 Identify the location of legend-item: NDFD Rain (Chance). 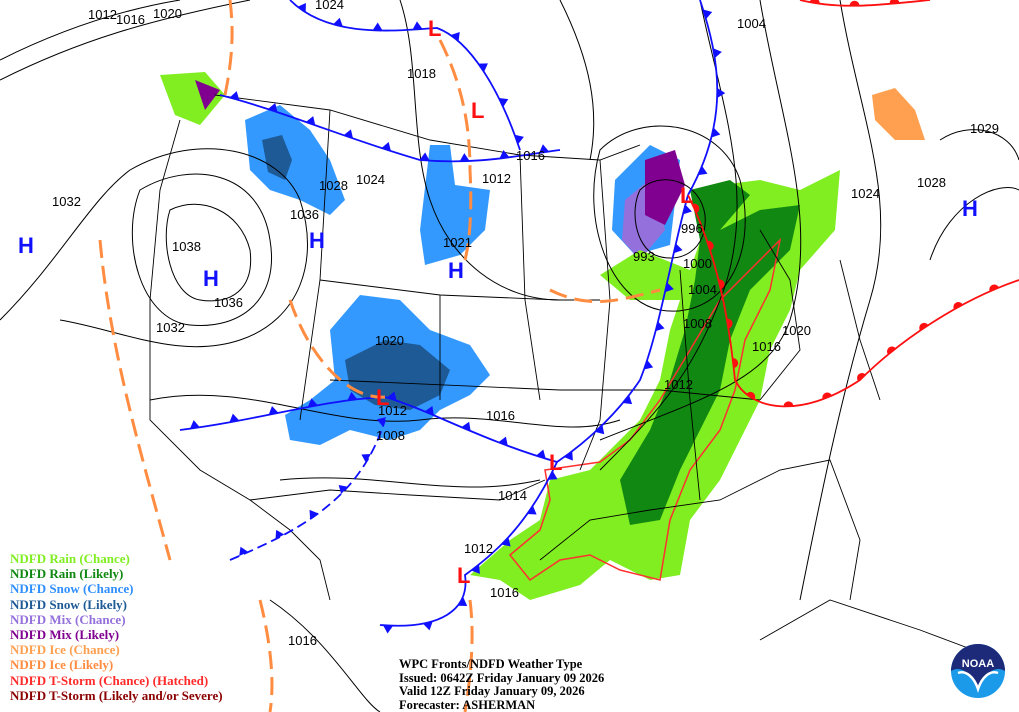
(70, 558).